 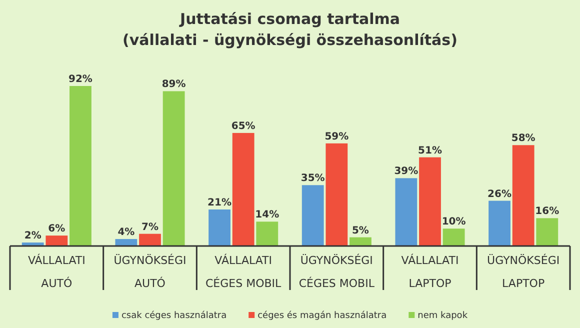 I want to click on data-label: 2%, so click(x=33, y=236).